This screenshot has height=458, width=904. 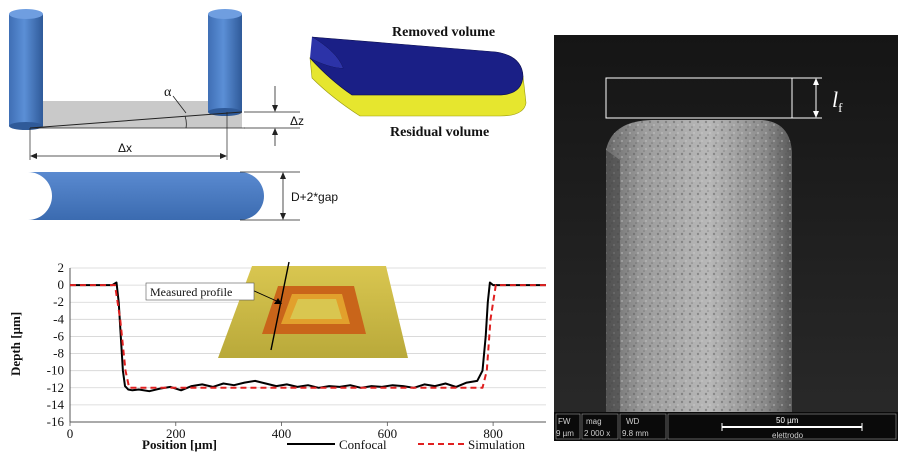 What do you see at coordinates (635, 433) in the screenshot?
I see `sem-wd-value: 9.8 mm` at bounding box center [635, 433].